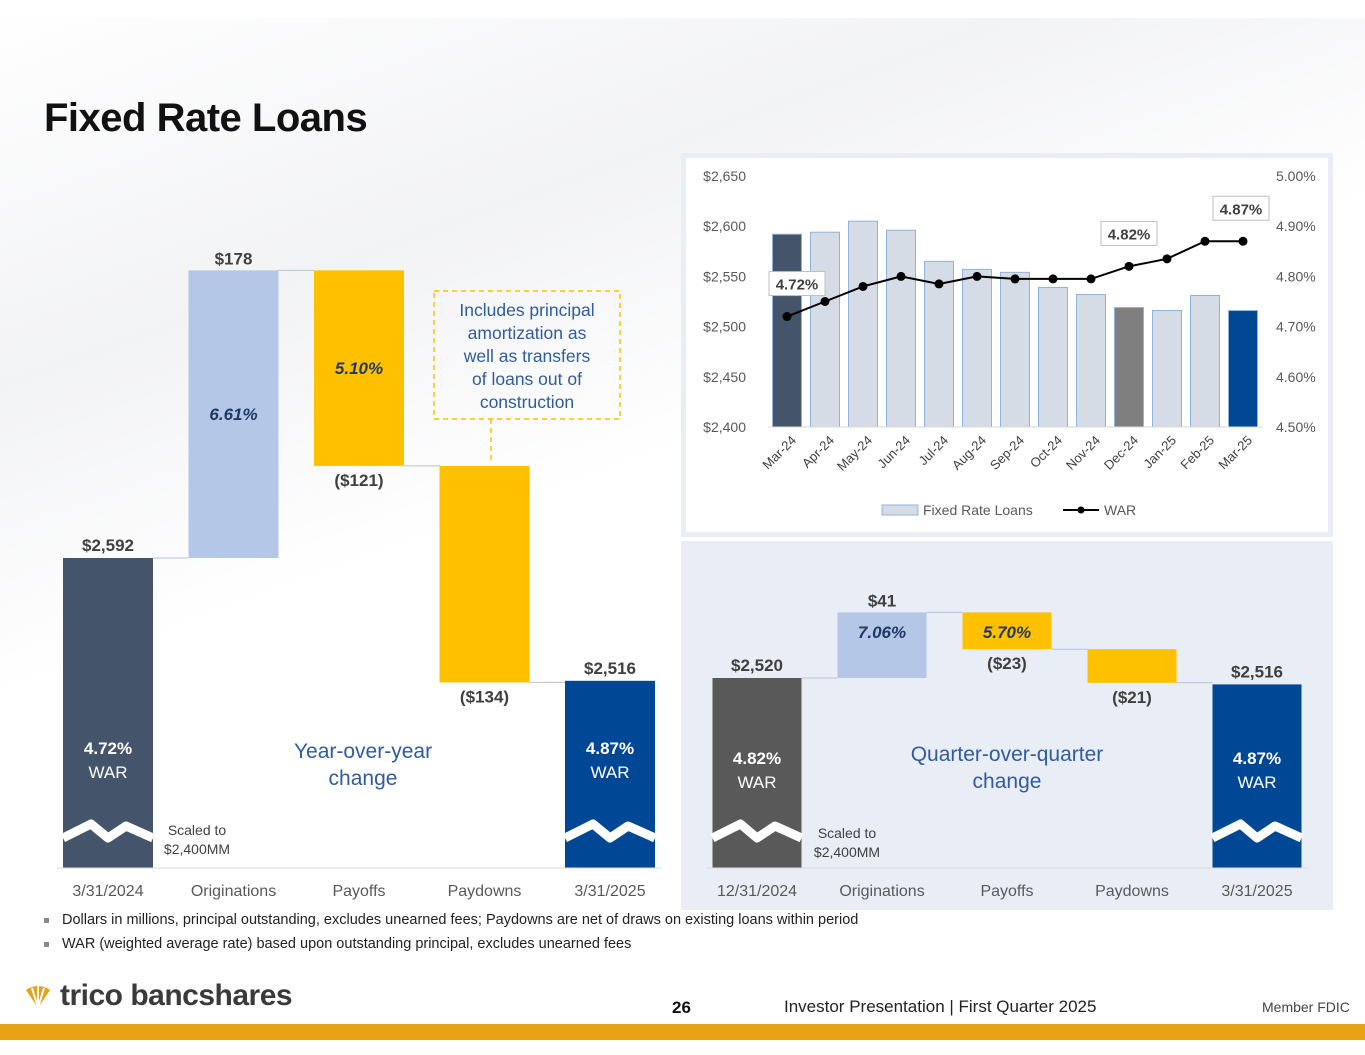  I want to click on war-rate-label: 4.82%, so click(757, 758).